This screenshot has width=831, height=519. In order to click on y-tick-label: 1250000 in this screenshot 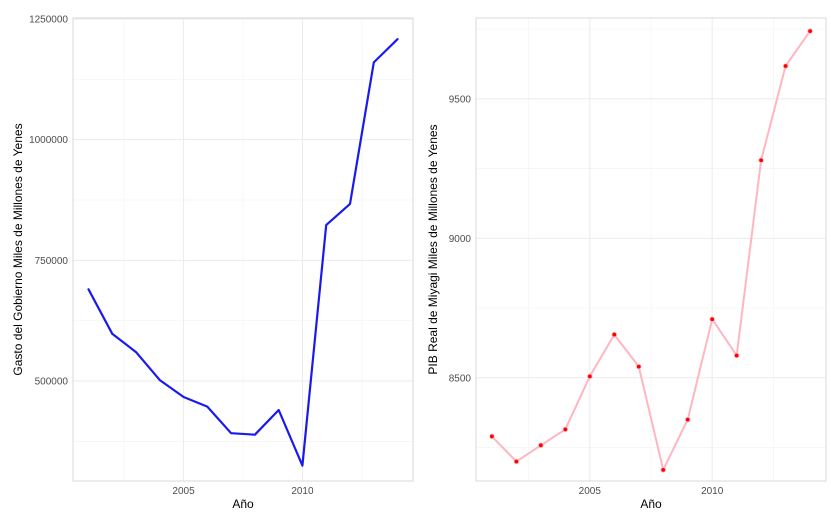, I will do `click(48, 19)`.